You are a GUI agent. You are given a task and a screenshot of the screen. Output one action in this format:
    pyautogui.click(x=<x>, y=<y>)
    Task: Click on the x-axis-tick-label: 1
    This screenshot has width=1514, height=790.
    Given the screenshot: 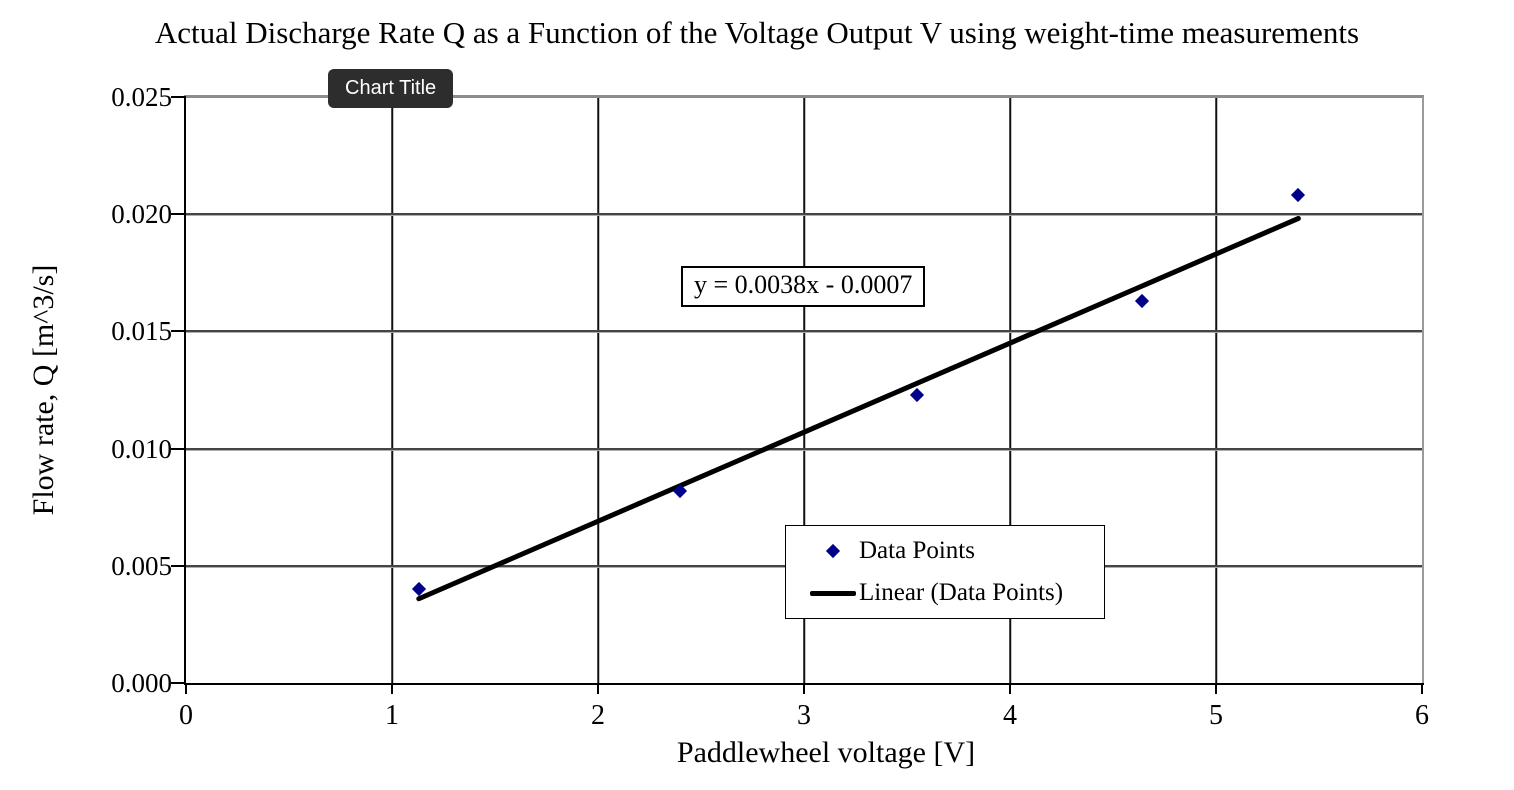 What is the action you would take?
    pyautogui.click(x=392, y=715)
    